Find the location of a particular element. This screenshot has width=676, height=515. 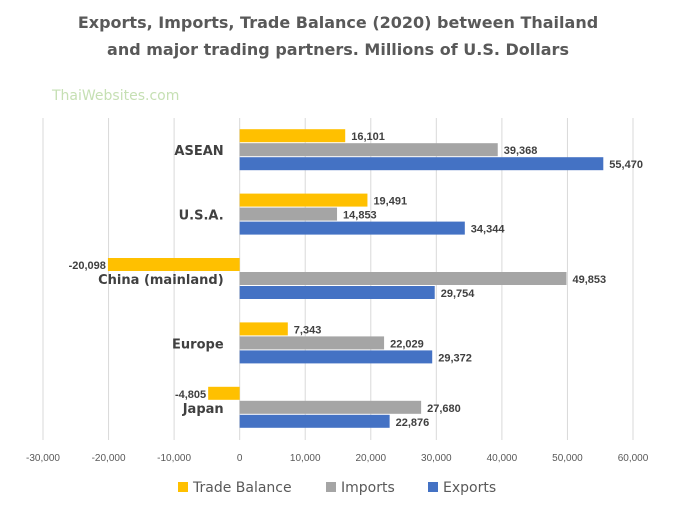

data-label: 27,680 is located at coordinates (444, 409).